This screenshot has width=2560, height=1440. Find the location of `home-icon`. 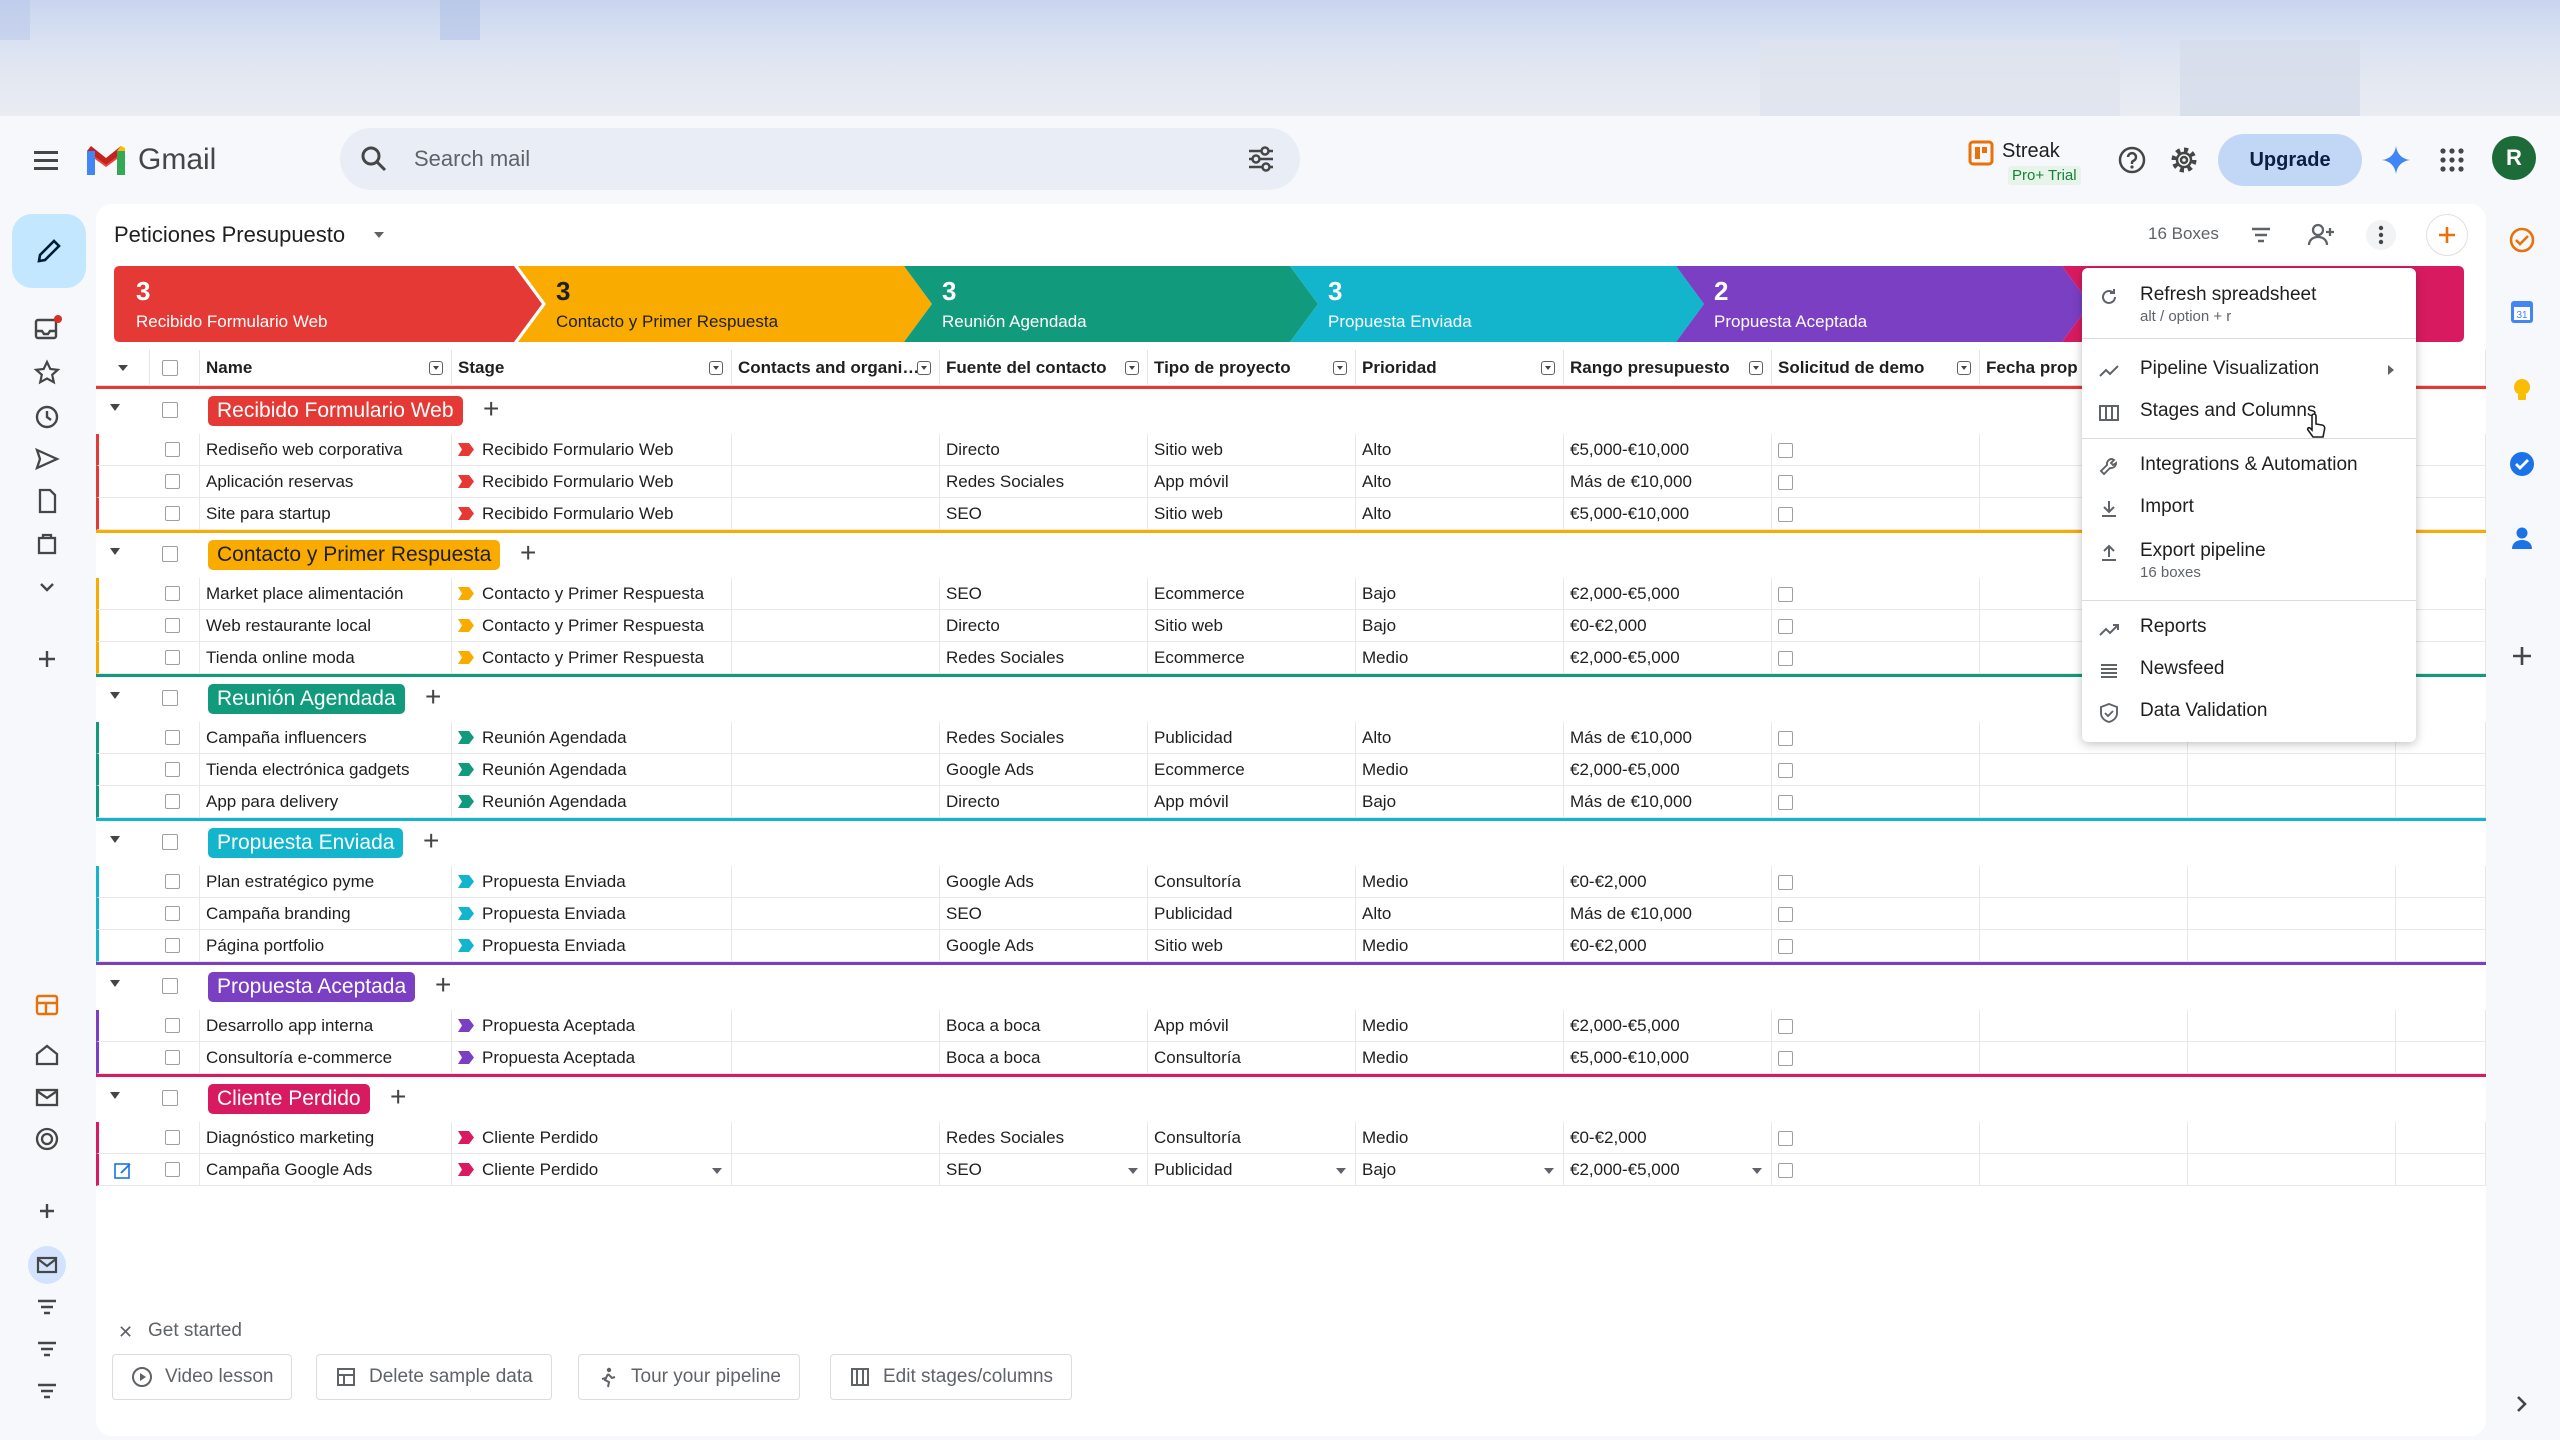

home-icon is located at coordinates (47, 1055).